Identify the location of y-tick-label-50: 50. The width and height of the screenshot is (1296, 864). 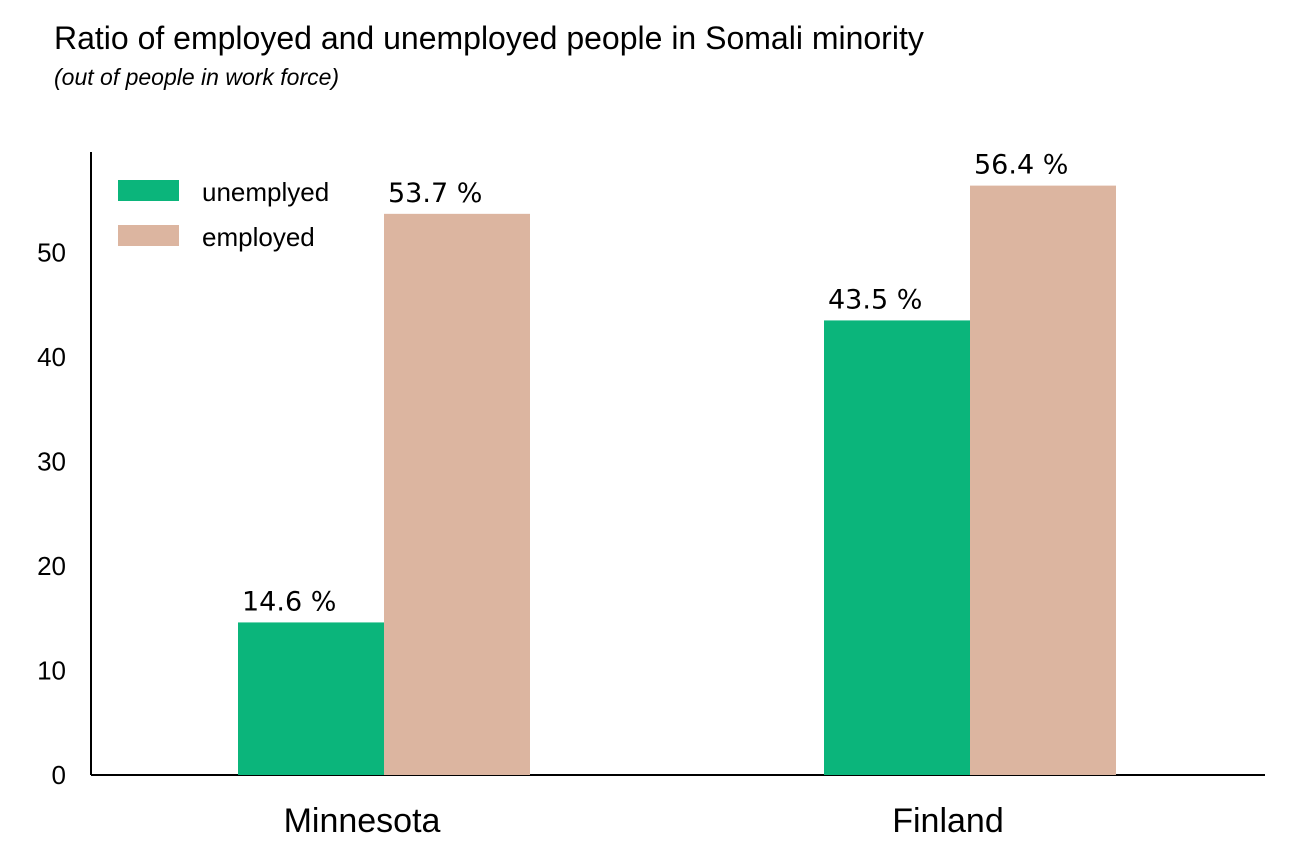
(51, 253).